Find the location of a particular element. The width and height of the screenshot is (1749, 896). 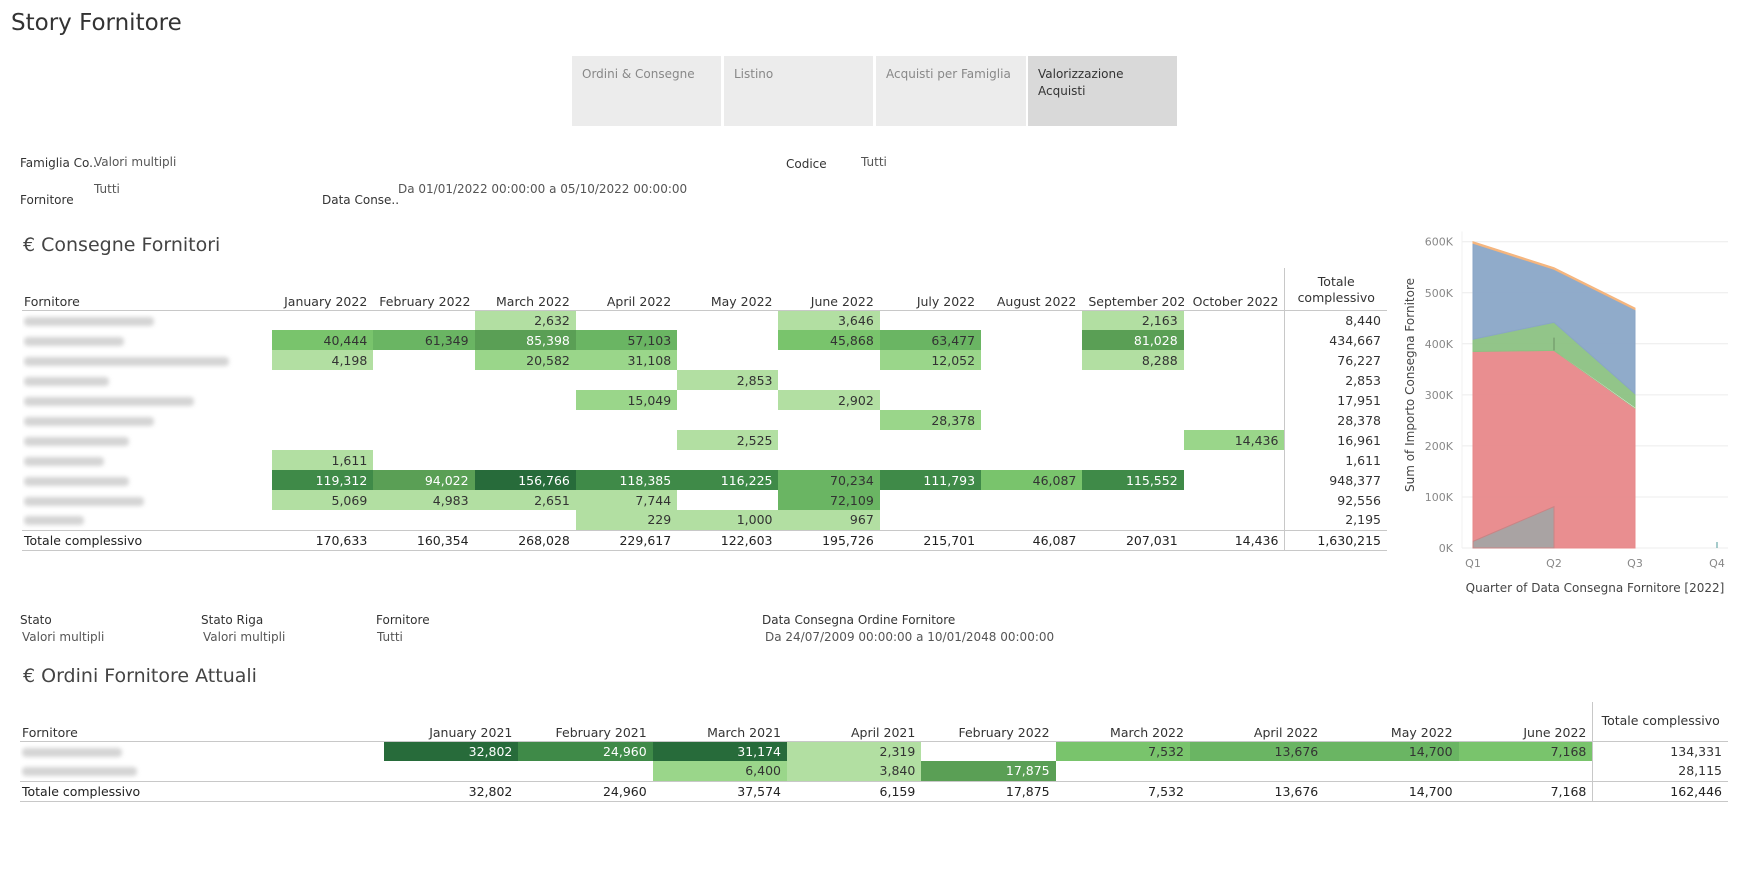

table-cell: 118,385 is located at coordinates (626, 480).